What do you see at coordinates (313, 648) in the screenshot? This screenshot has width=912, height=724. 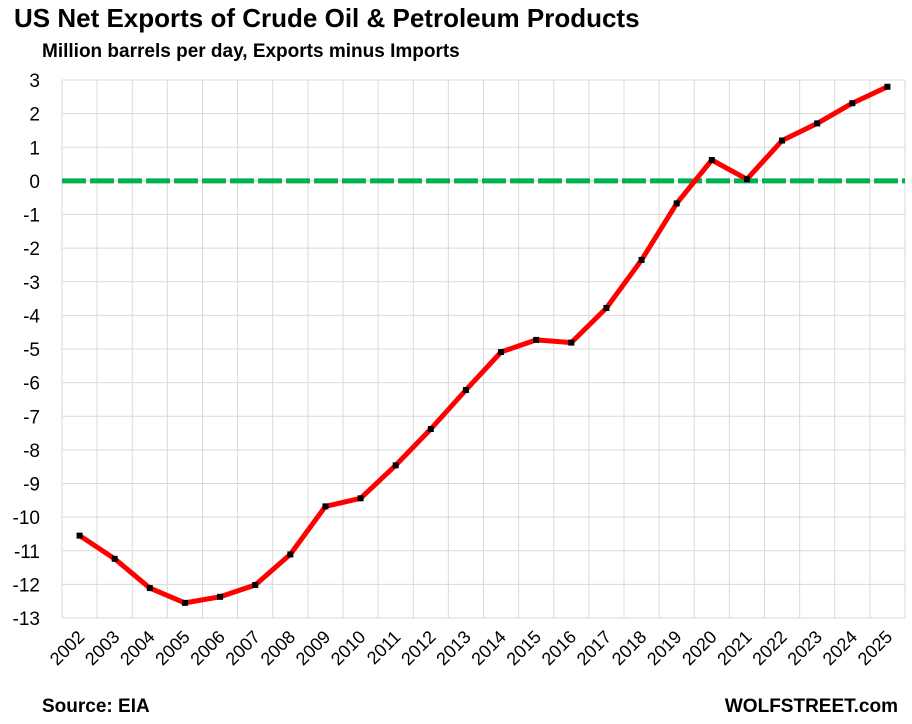 I see `x-tick-label: 2009` at bounding box center [313, 648].